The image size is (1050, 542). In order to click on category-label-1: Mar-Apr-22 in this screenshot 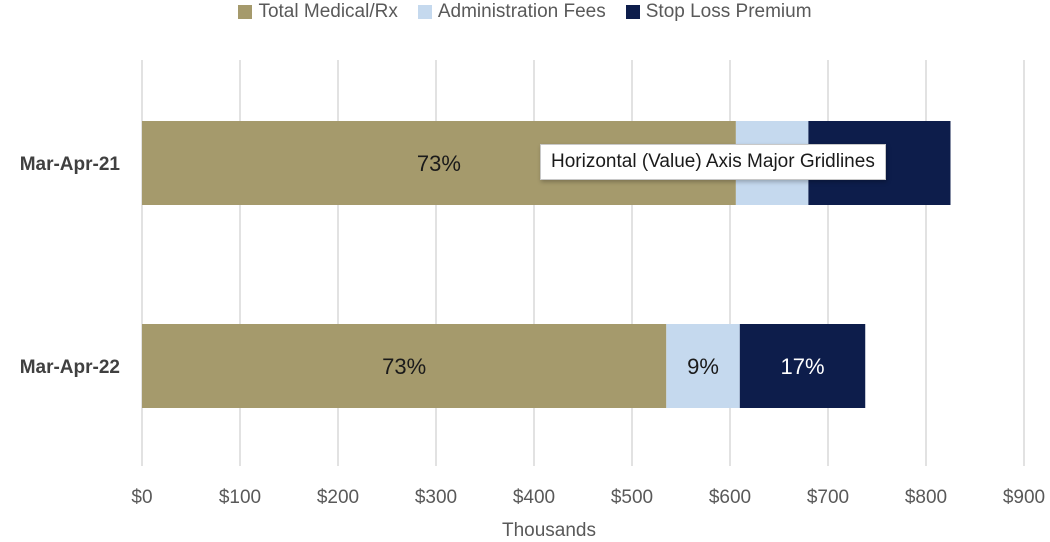, I will do `click(70, 367)`.